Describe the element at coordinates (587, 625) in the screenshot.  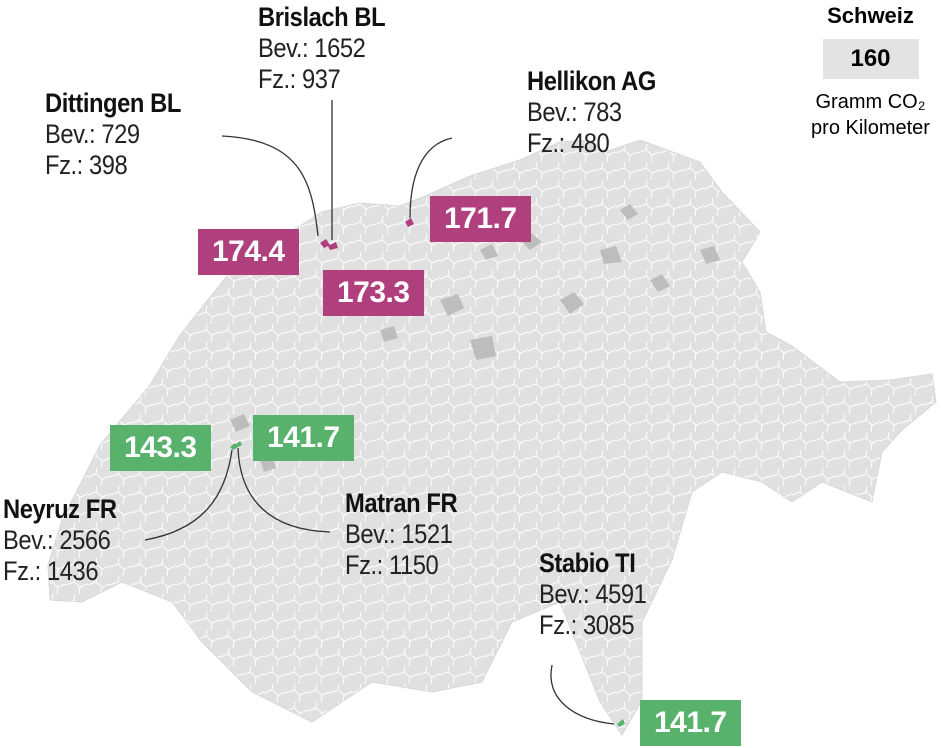
I see `place-vehicles: Fz.: 3085` at that location.